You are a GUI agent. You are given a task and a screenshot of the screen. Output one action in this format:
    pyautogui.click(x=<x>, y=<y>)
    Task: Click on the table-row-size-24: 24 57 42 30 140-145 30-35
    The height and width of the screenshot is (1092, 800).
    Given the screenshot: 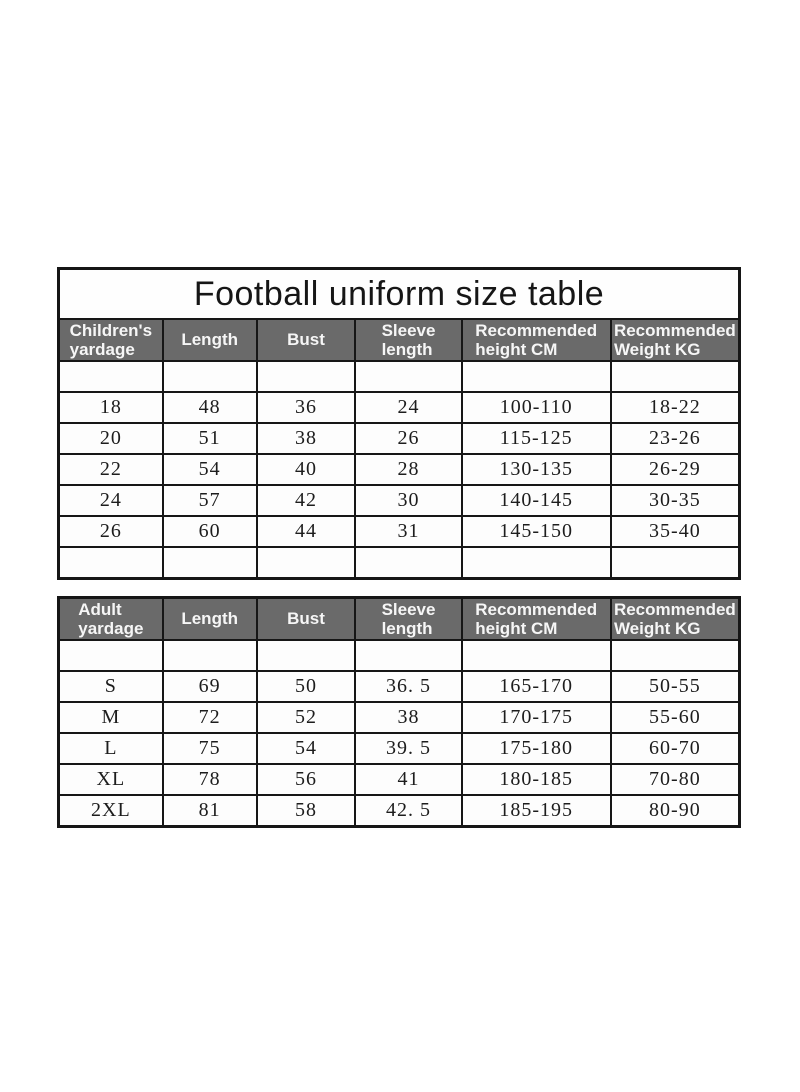 What is the action you would take?
    pyautogui.click(x=399, y=500)
    